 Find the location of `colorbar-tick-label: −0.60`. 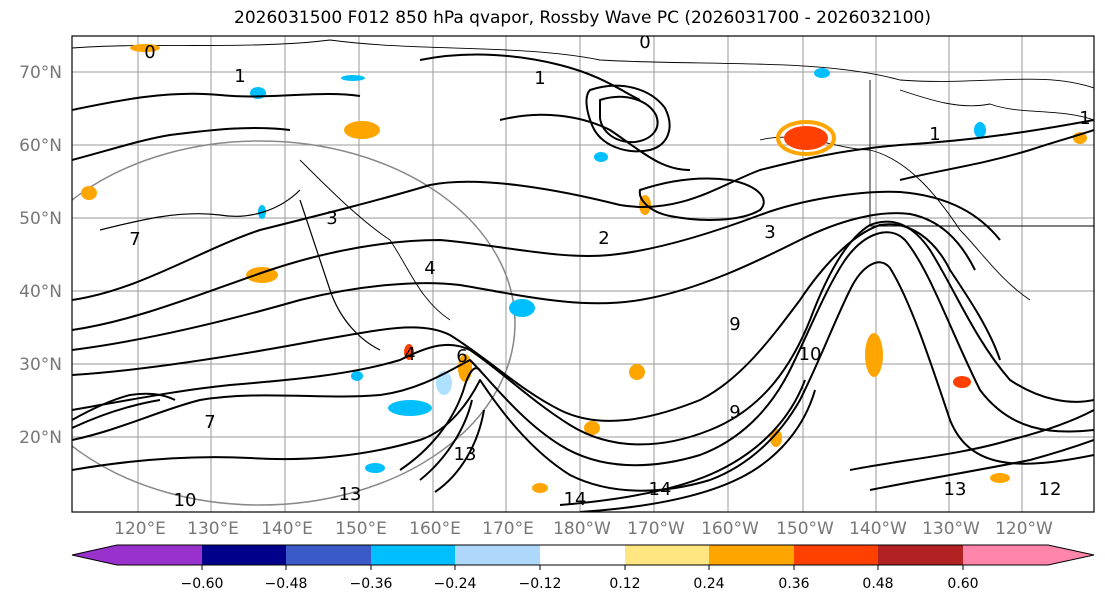

colorbar-tick-label: −0.60 is located at coordinates (202, 584).